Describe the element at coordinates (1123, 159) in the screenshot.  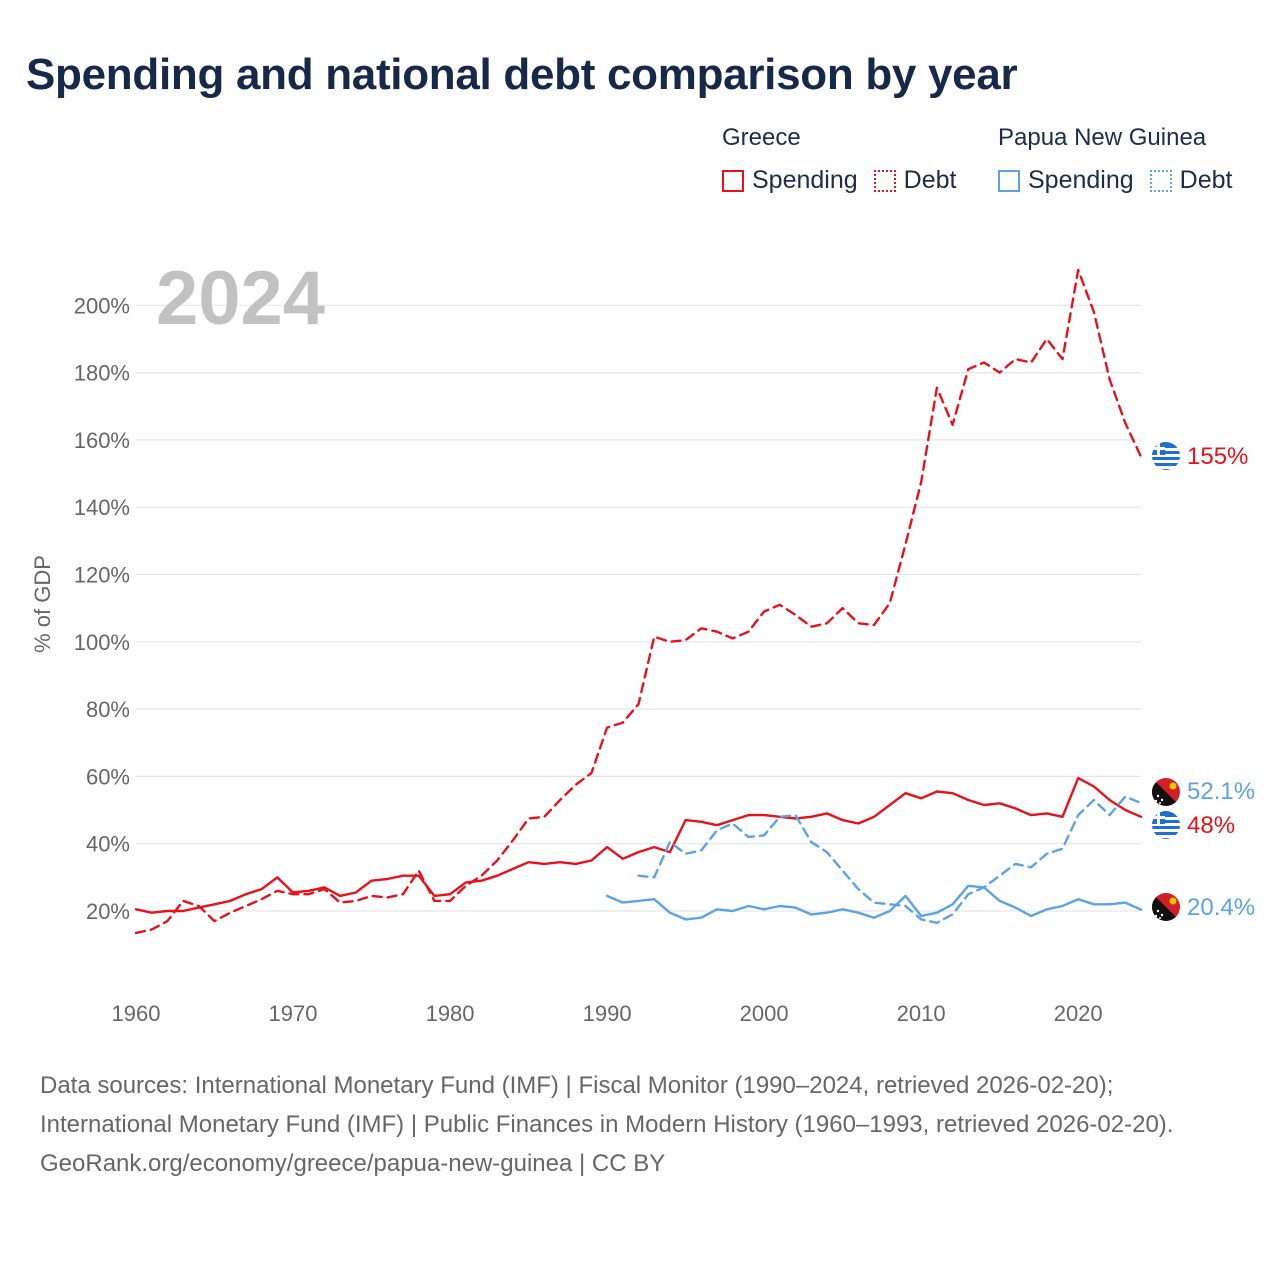
I see `legend-png: Papua New Guinea Spending Debt` at that location.